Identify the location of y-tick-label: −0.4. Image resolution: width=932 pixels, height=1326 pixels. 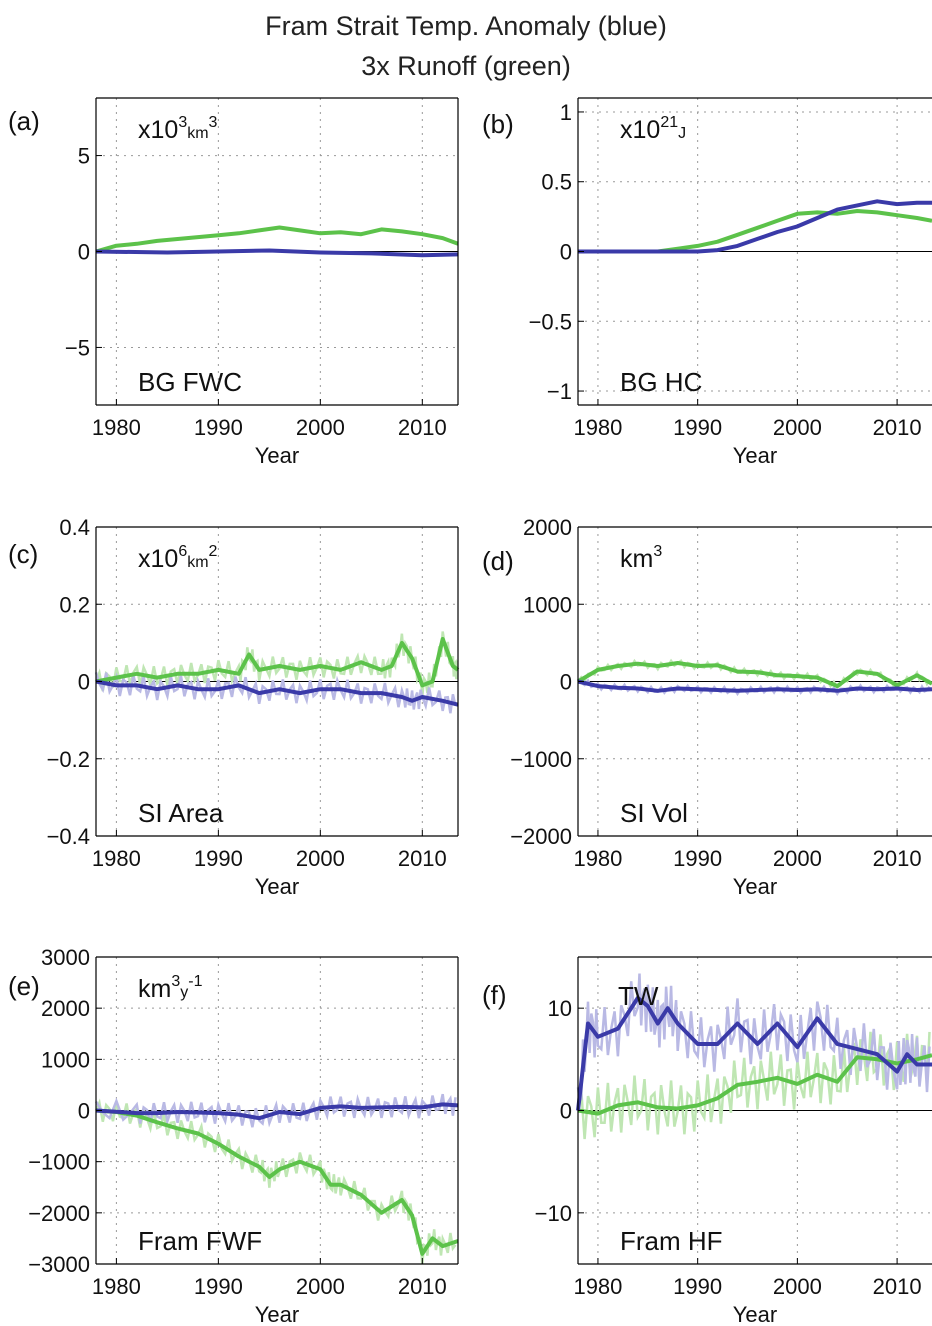
(68, 836).